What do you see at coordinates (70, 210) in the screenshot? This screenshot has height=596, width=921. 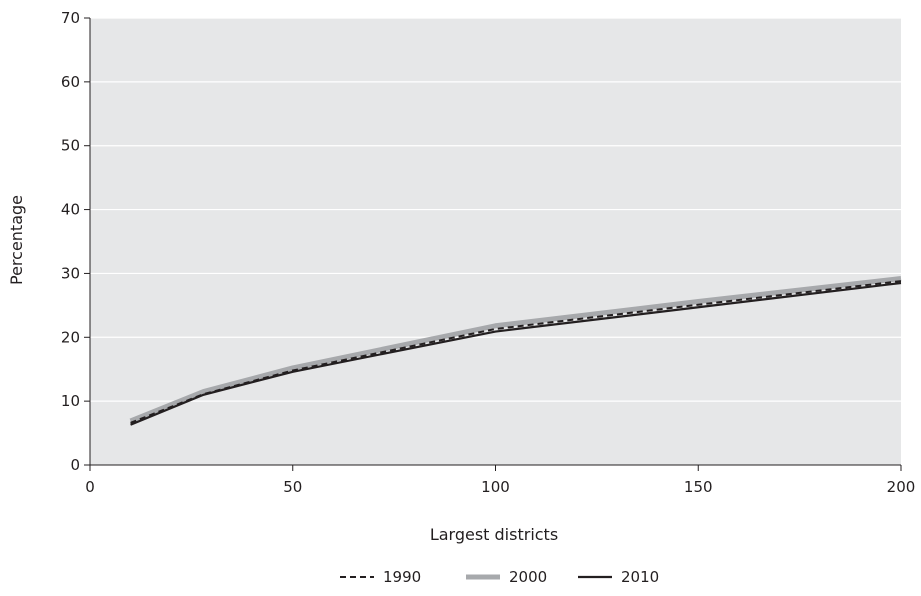 I see `y-tick-label: 40` at bounding box center [70, 210].